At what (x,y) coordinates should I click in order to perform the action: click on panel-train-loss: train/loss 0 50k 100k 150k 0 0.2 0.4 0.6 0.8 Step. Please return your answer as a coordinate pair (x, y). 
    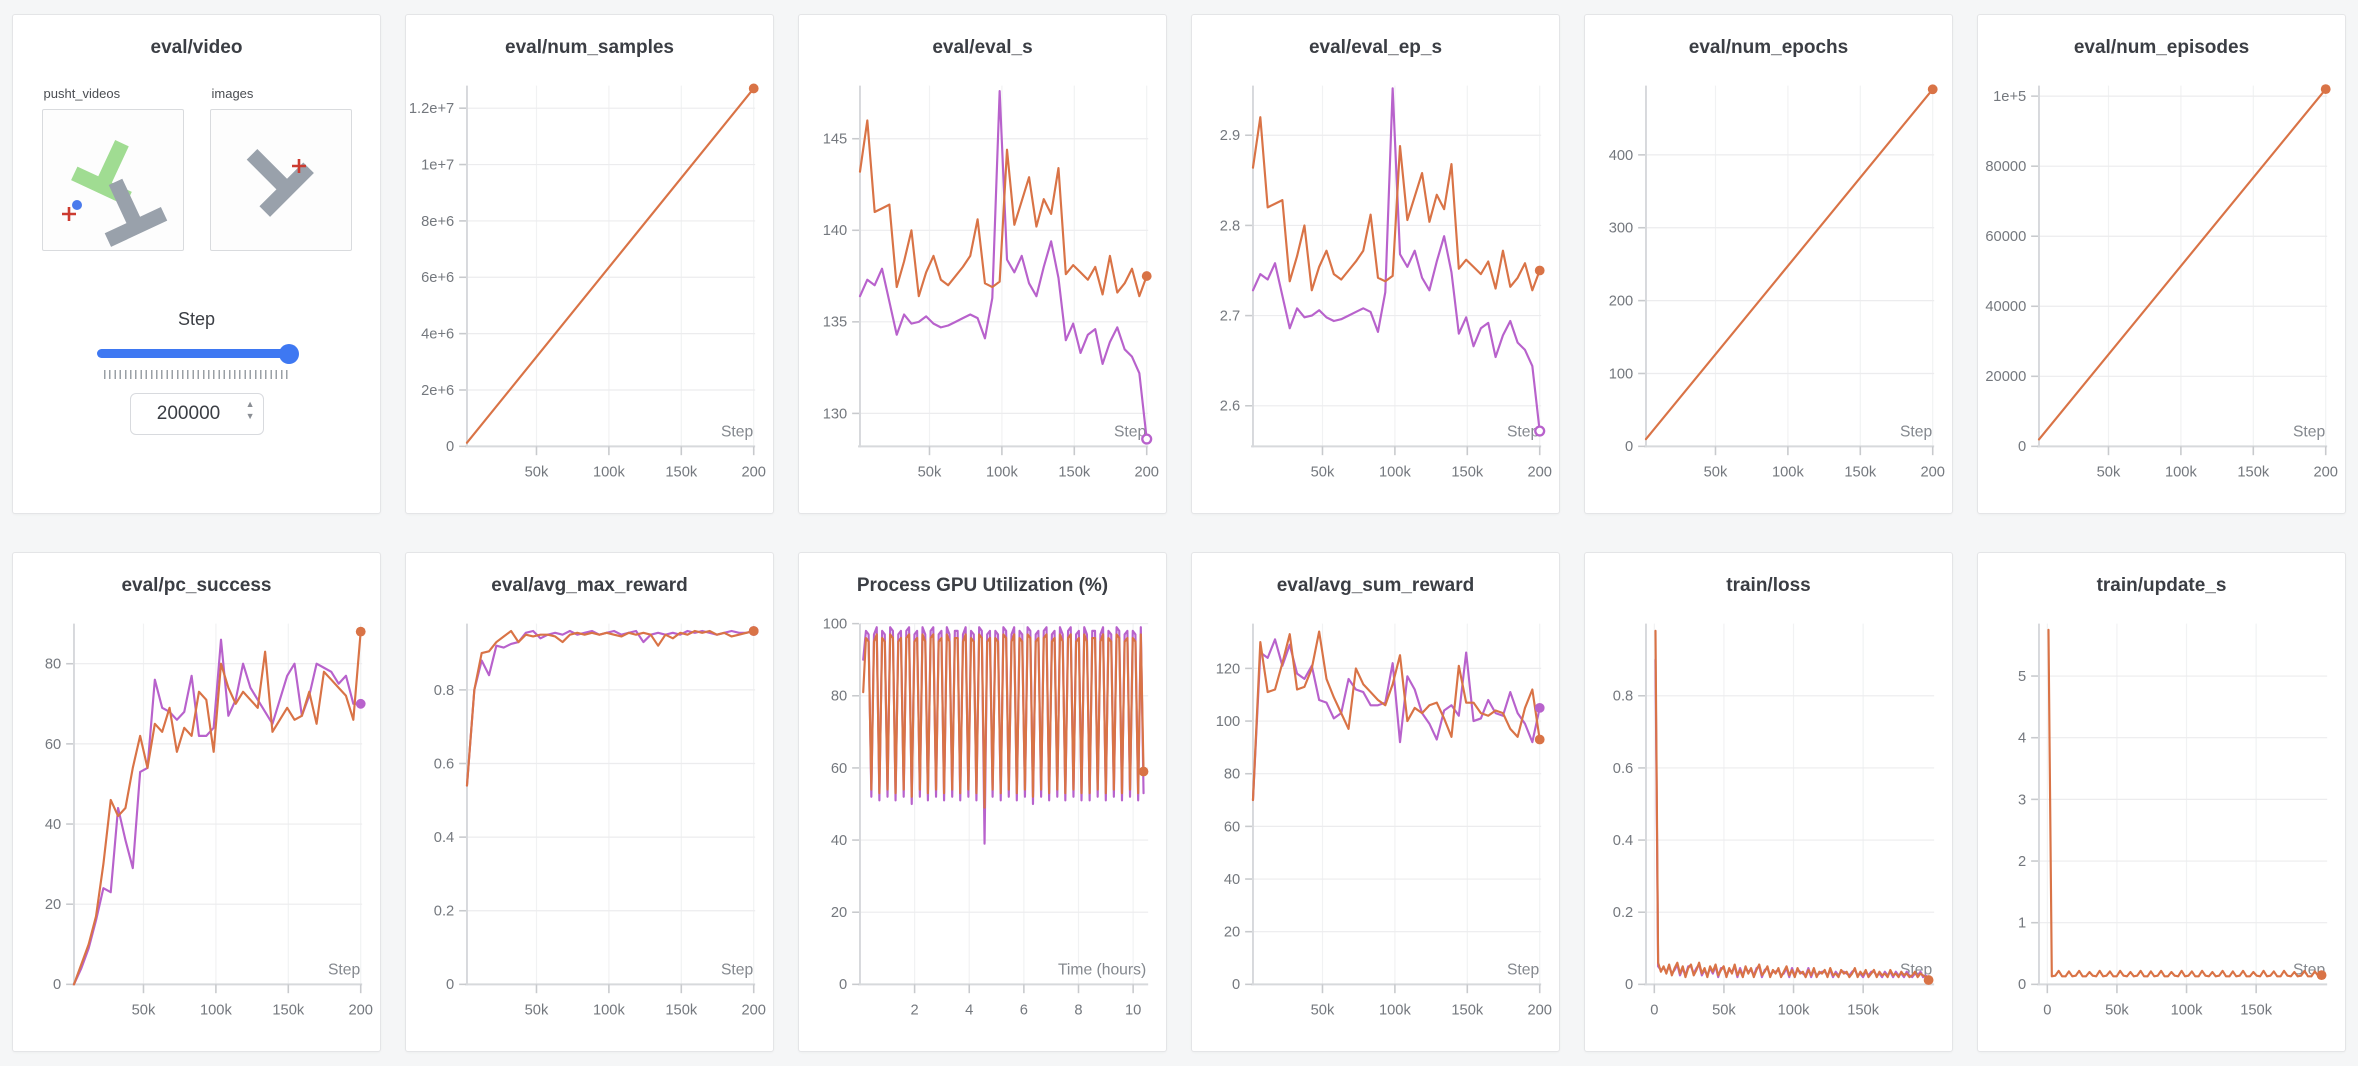
    Looking at the image, I should click on (1768, 802).